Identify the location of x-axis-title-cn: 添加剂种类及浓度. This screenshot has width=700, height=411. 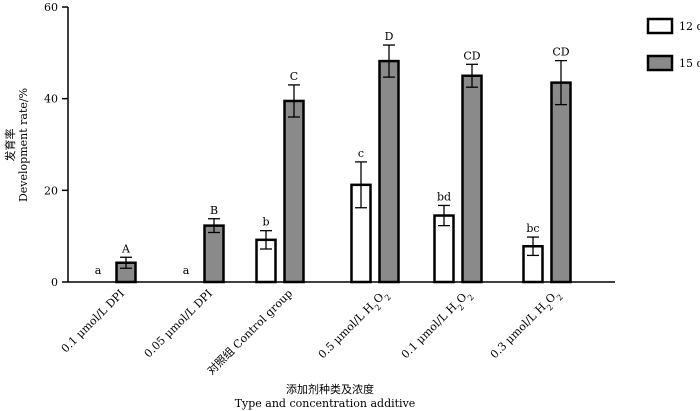
(330, 389).